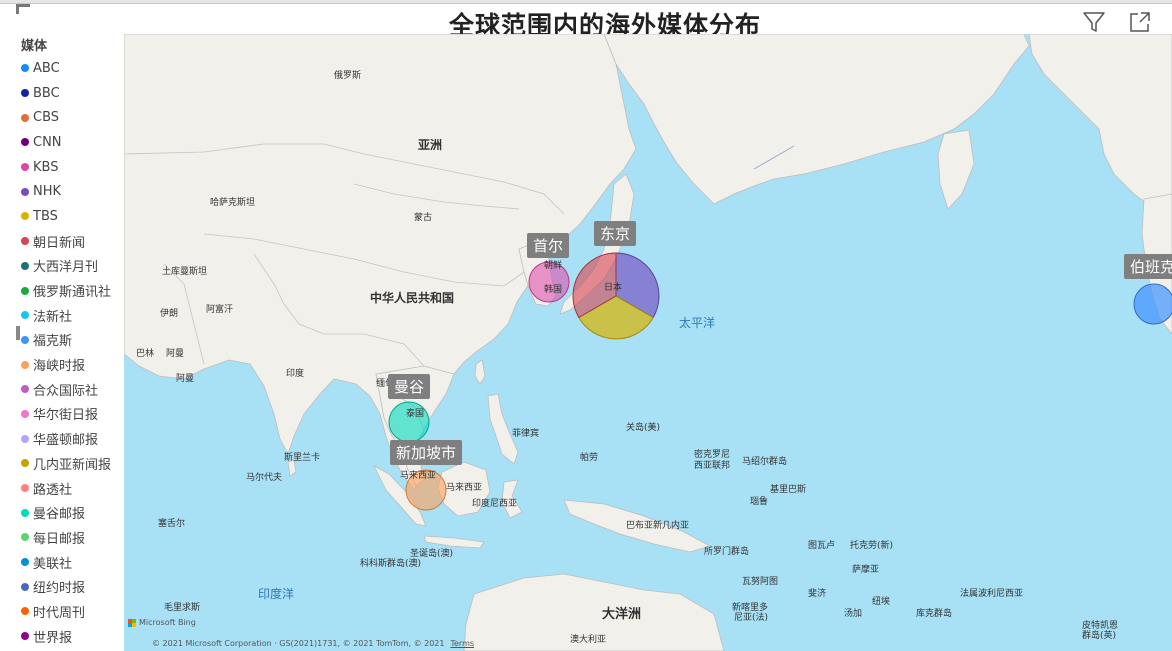 The image size is (1172, 651). Describe the element at coordinates (66, 117) in the screenshot. I see `legend-item: CBS` at that location.